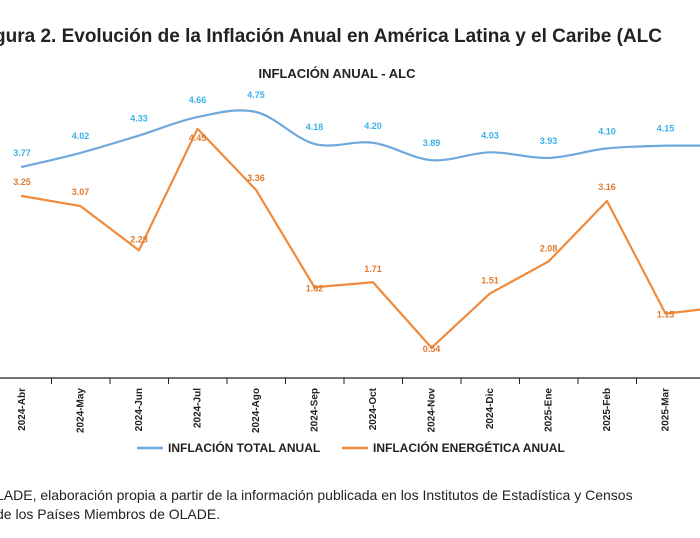  What do you see at coordinates (373, 269) in the screenshot?
I see `data-label-energy: 1.71` at bounding box center [373, 269].